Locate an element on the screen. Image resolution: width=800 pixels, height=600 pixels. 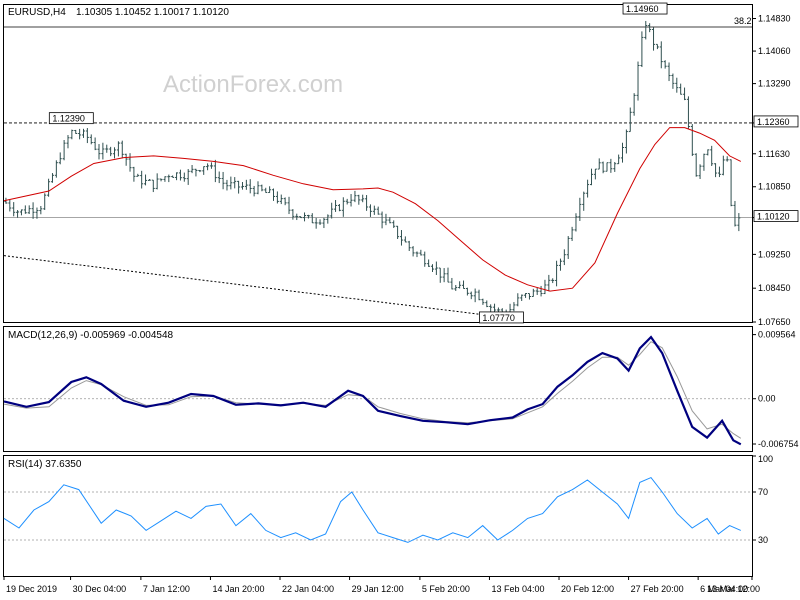
x-tick-label: 13 Feb 04:00 is located at coordinates (517, 589).